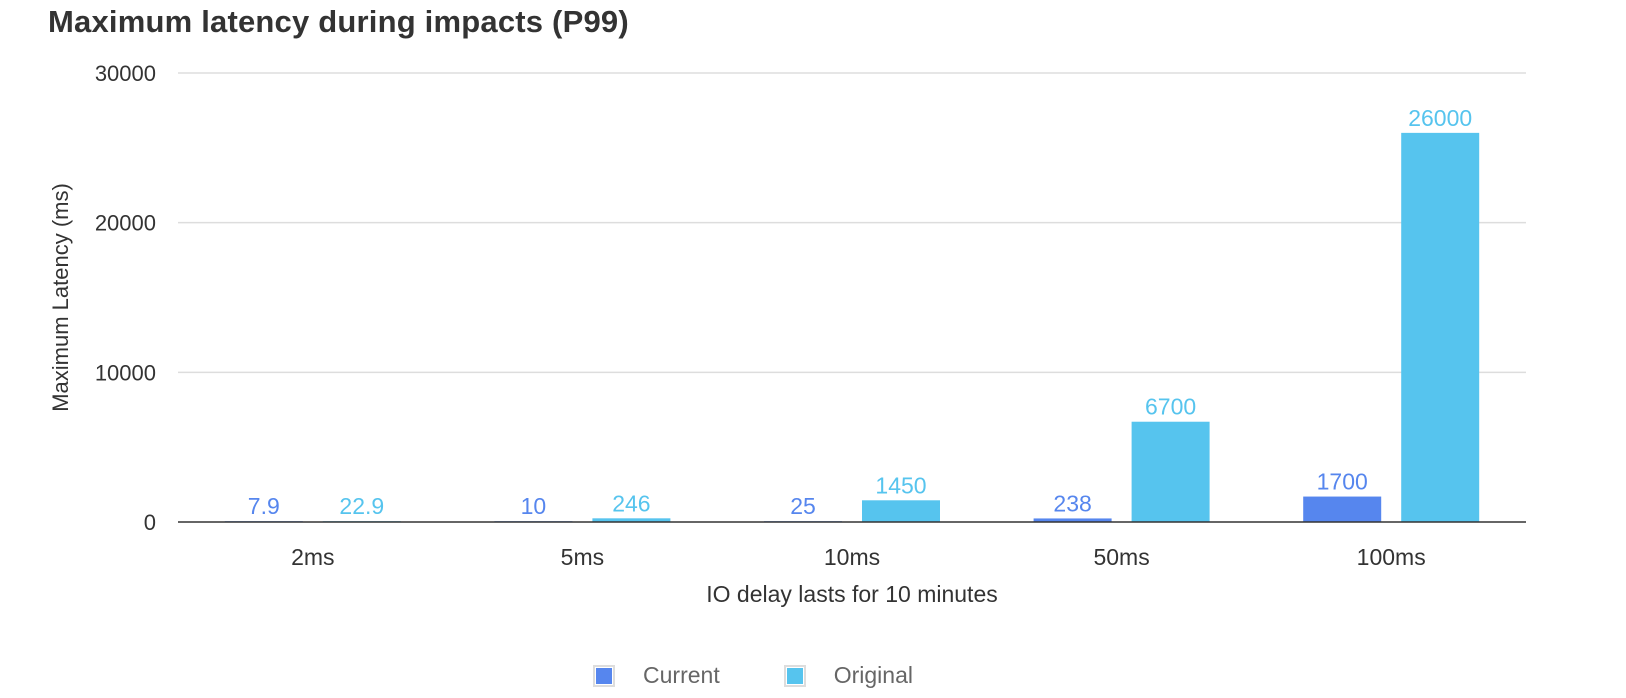  I want to click on legend: Current Original, so click(783, 675).